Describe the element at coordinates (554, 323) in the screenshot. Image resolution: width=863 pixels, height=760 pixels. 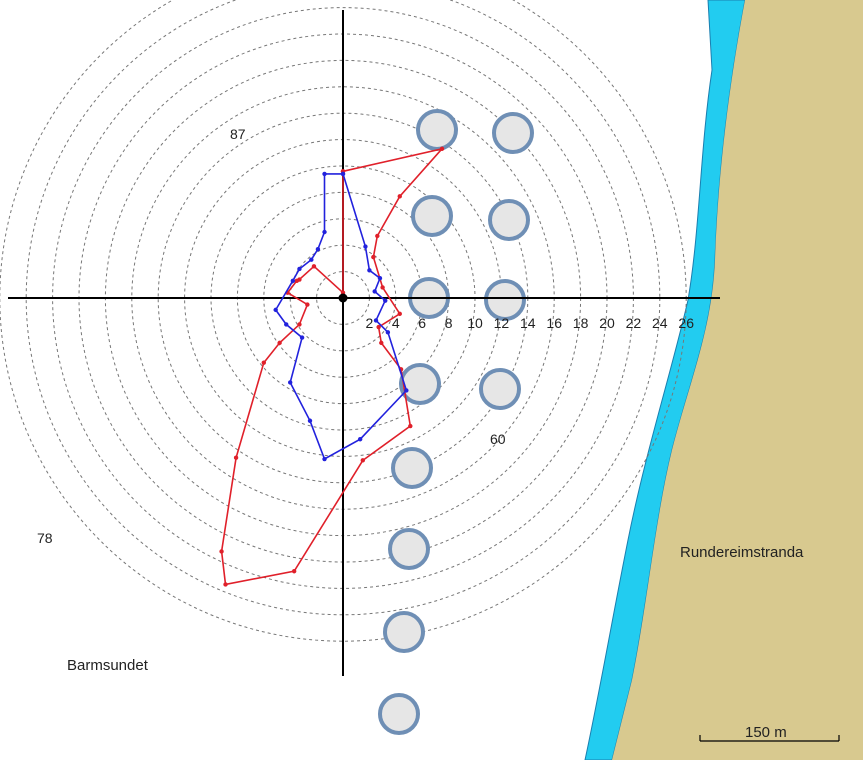
I see `axis-tick-label: 16` at that location.